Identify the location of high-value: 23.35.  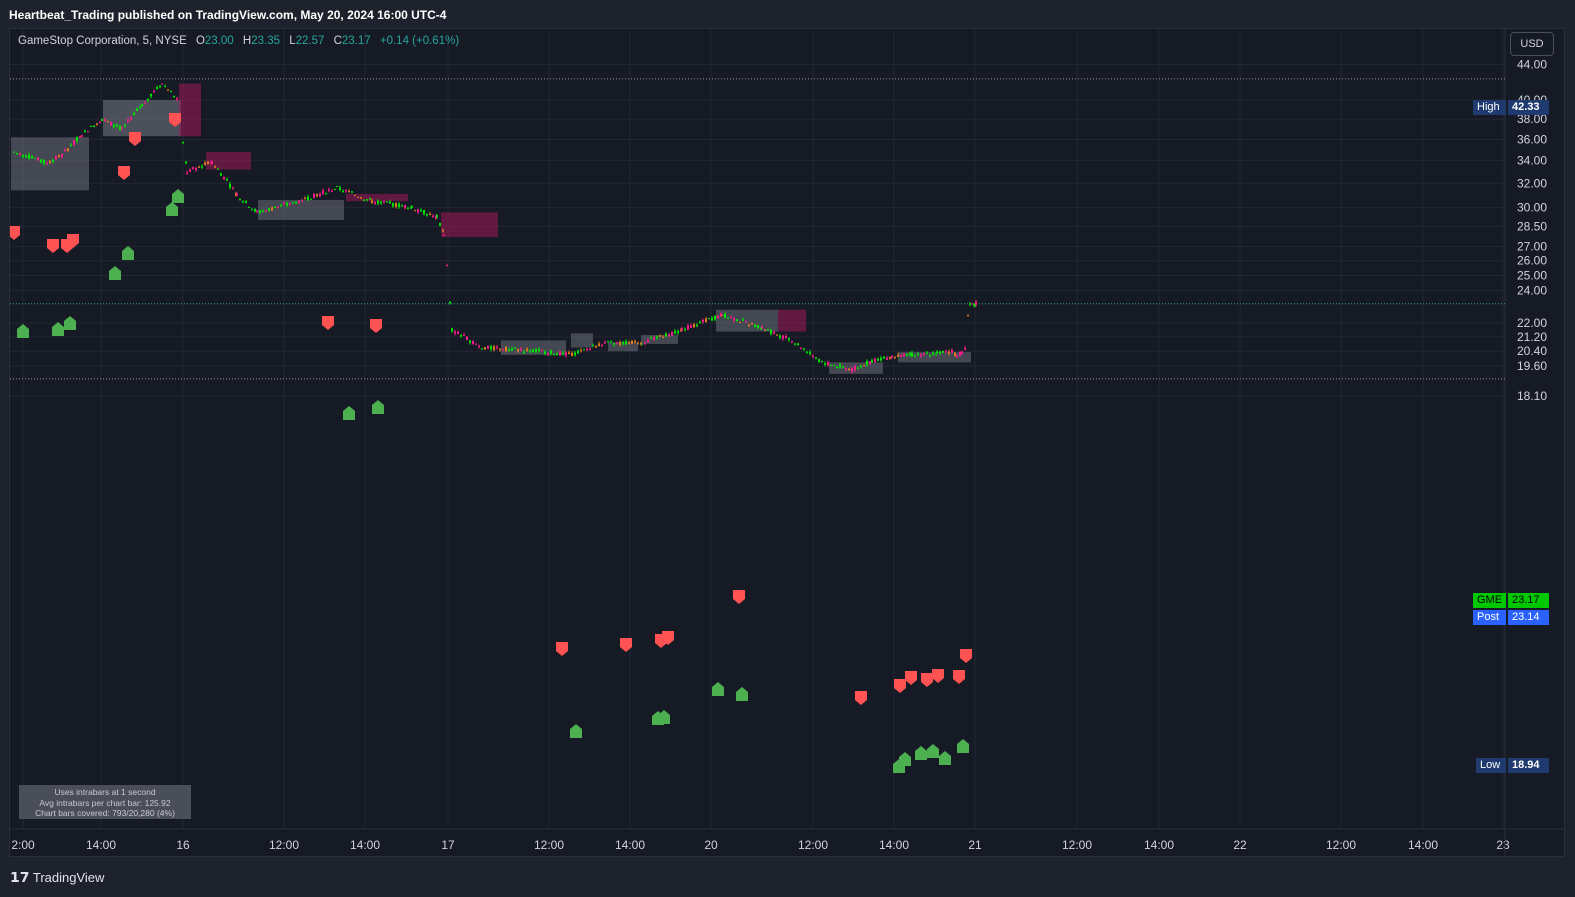
(265, 41).